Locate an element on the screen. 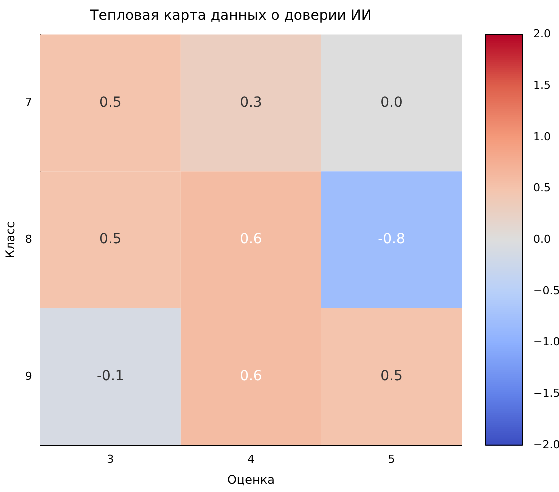 This screenshot has height=492, width=559. y-tick-label: 7 is located at coordinates (28, 103).